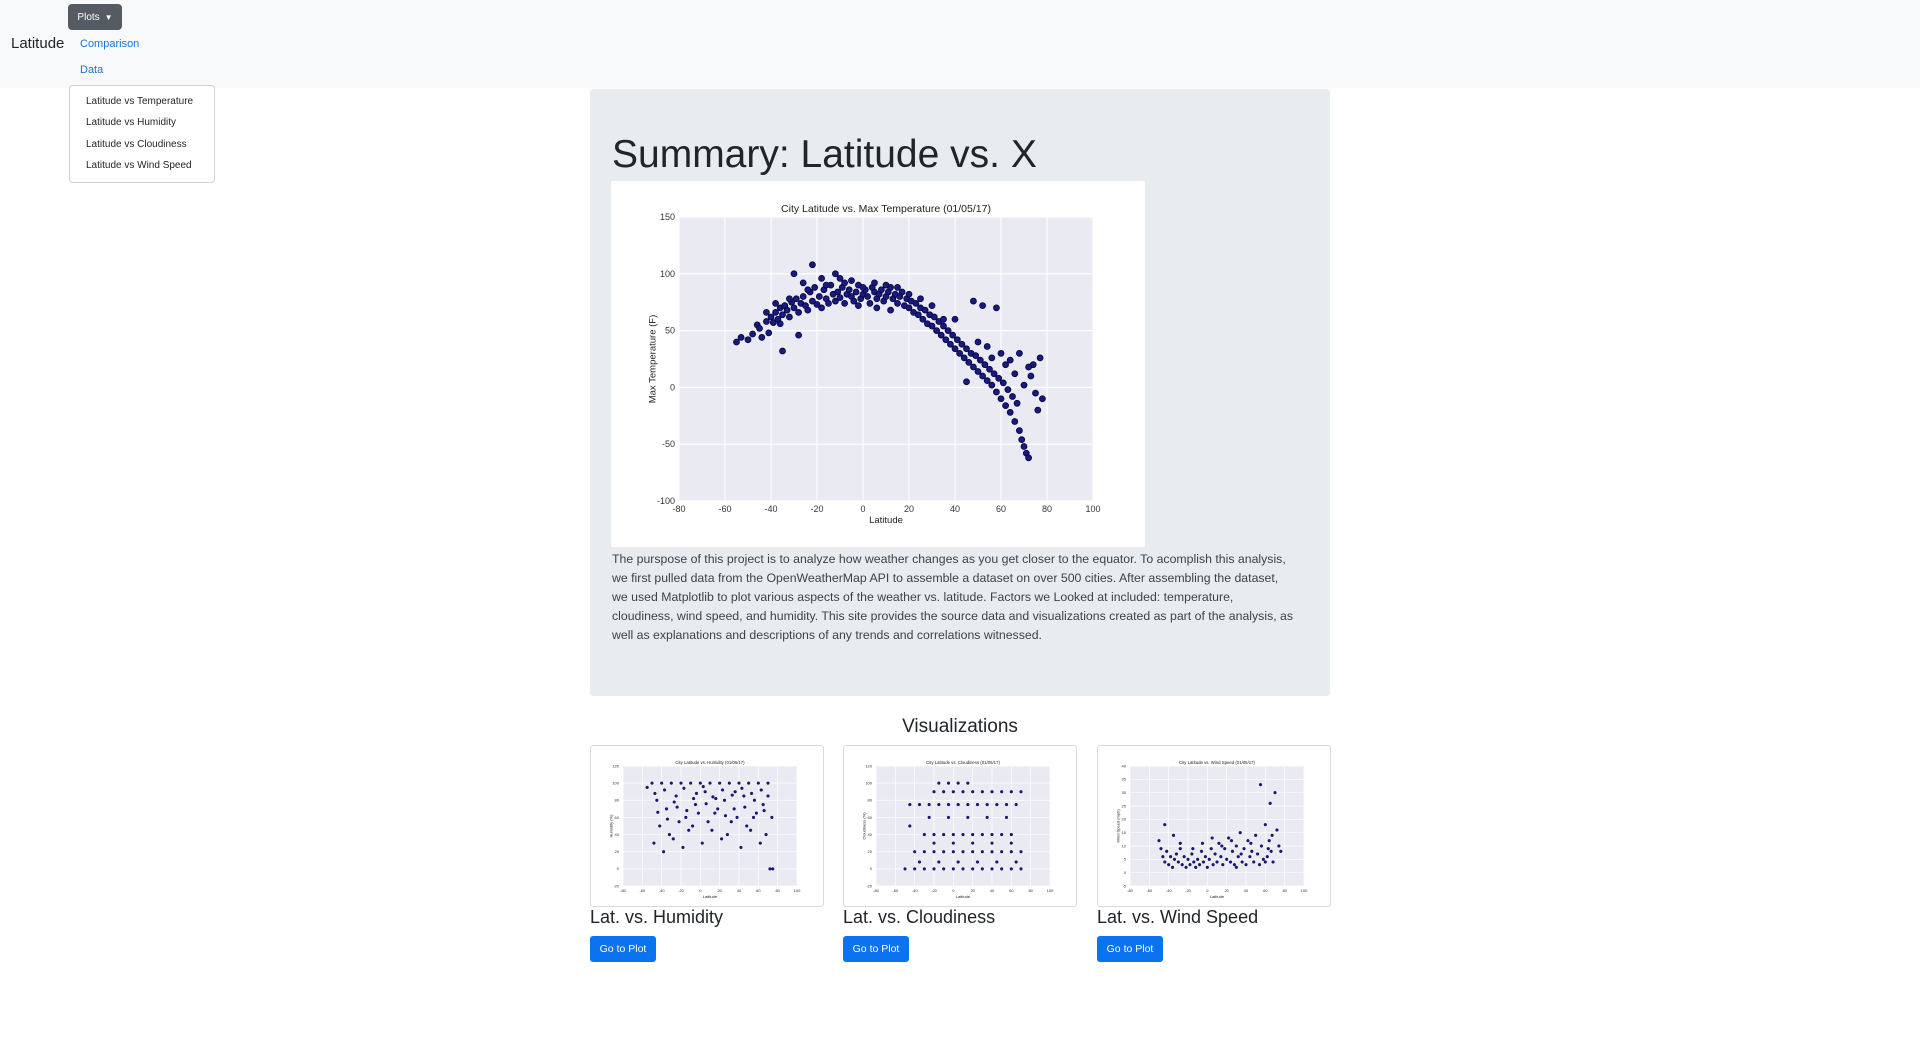 The height and width of the screenshot is (1038, 1920). I want to click on x-tick-label: -40, so click(770, 509).